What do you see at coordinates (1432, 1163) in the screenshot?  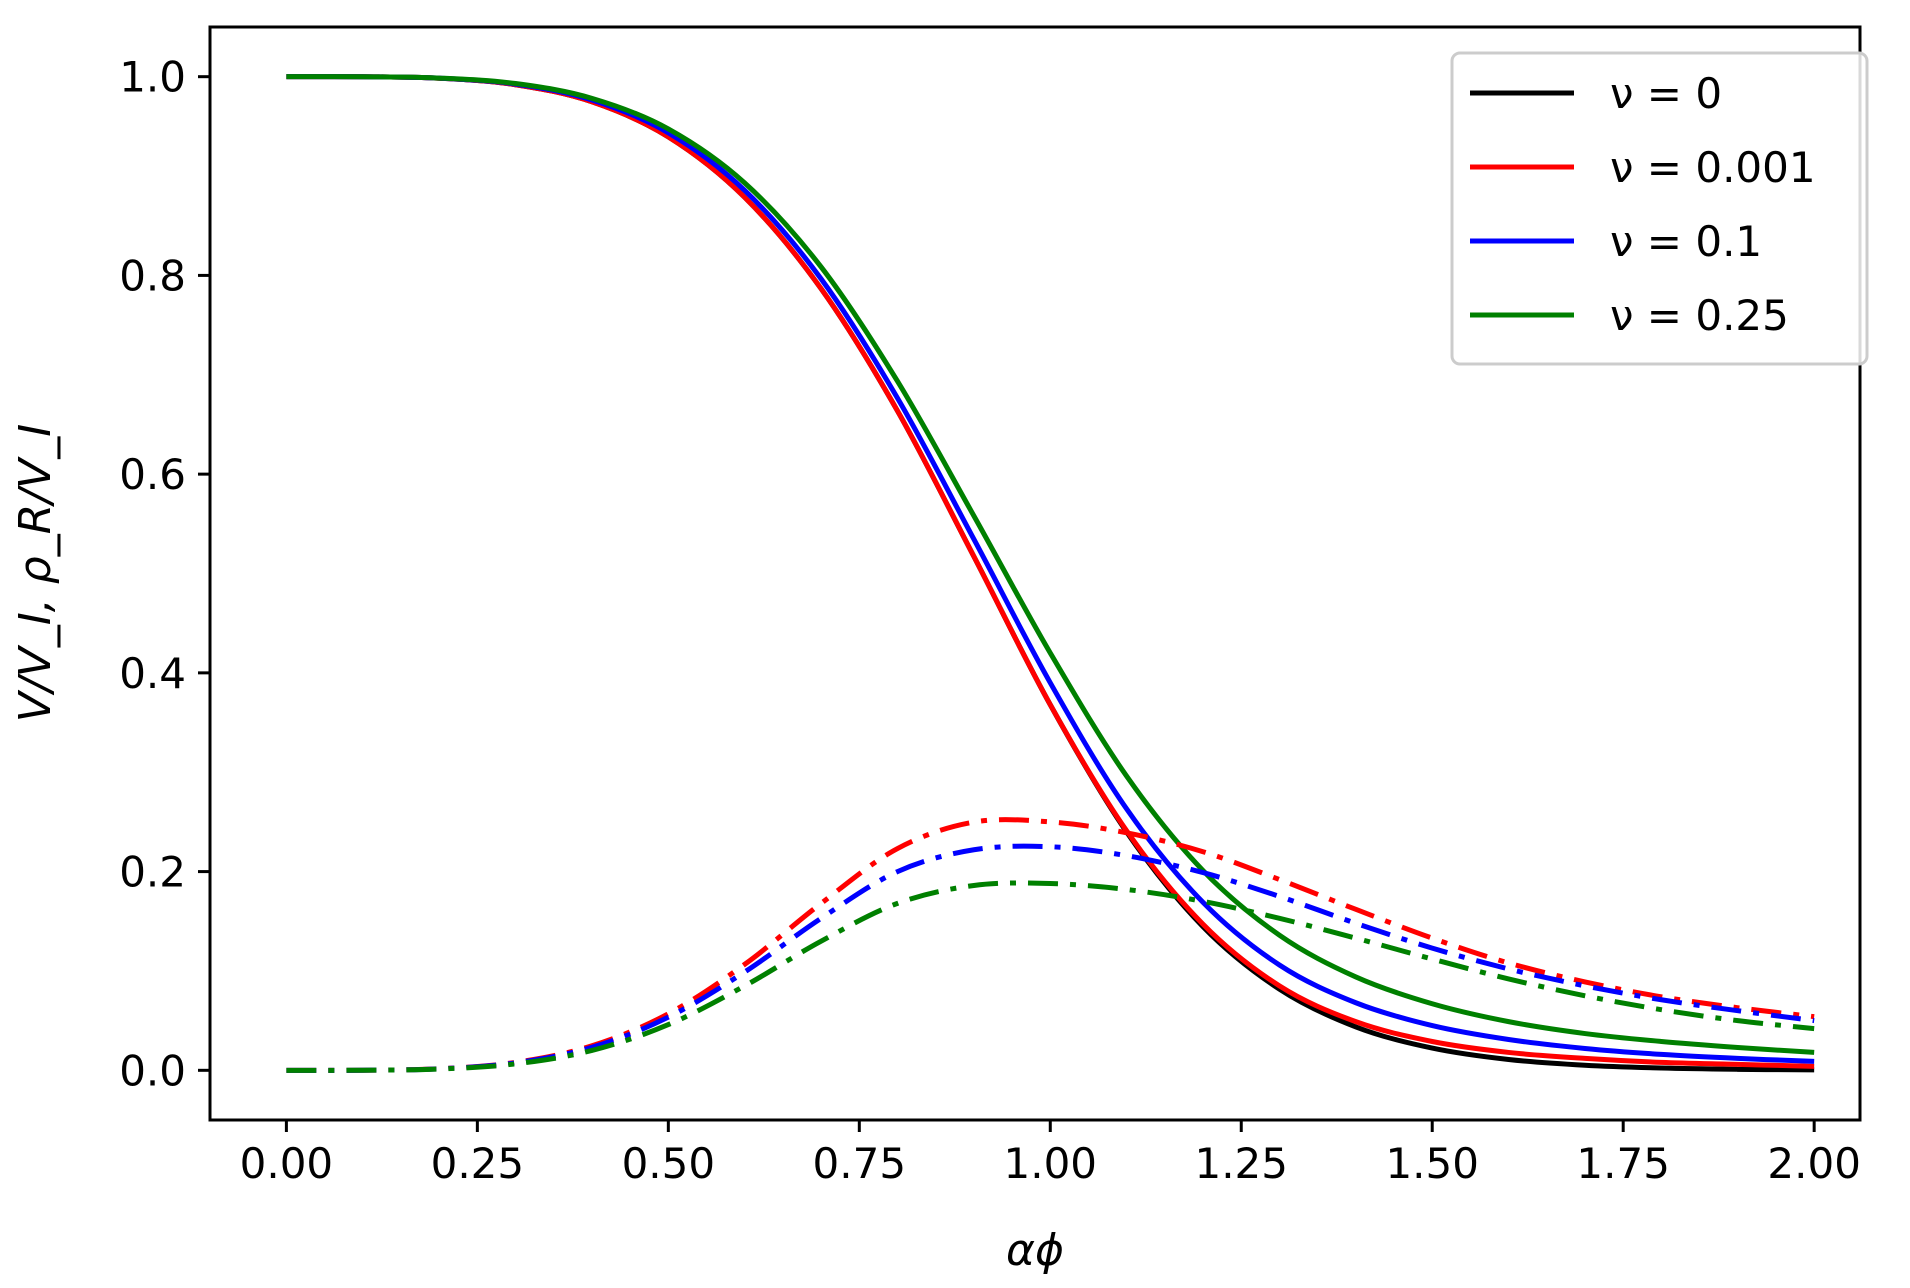 I see `x-tick-label: 1.50` at bounding box center [1432, 1163].